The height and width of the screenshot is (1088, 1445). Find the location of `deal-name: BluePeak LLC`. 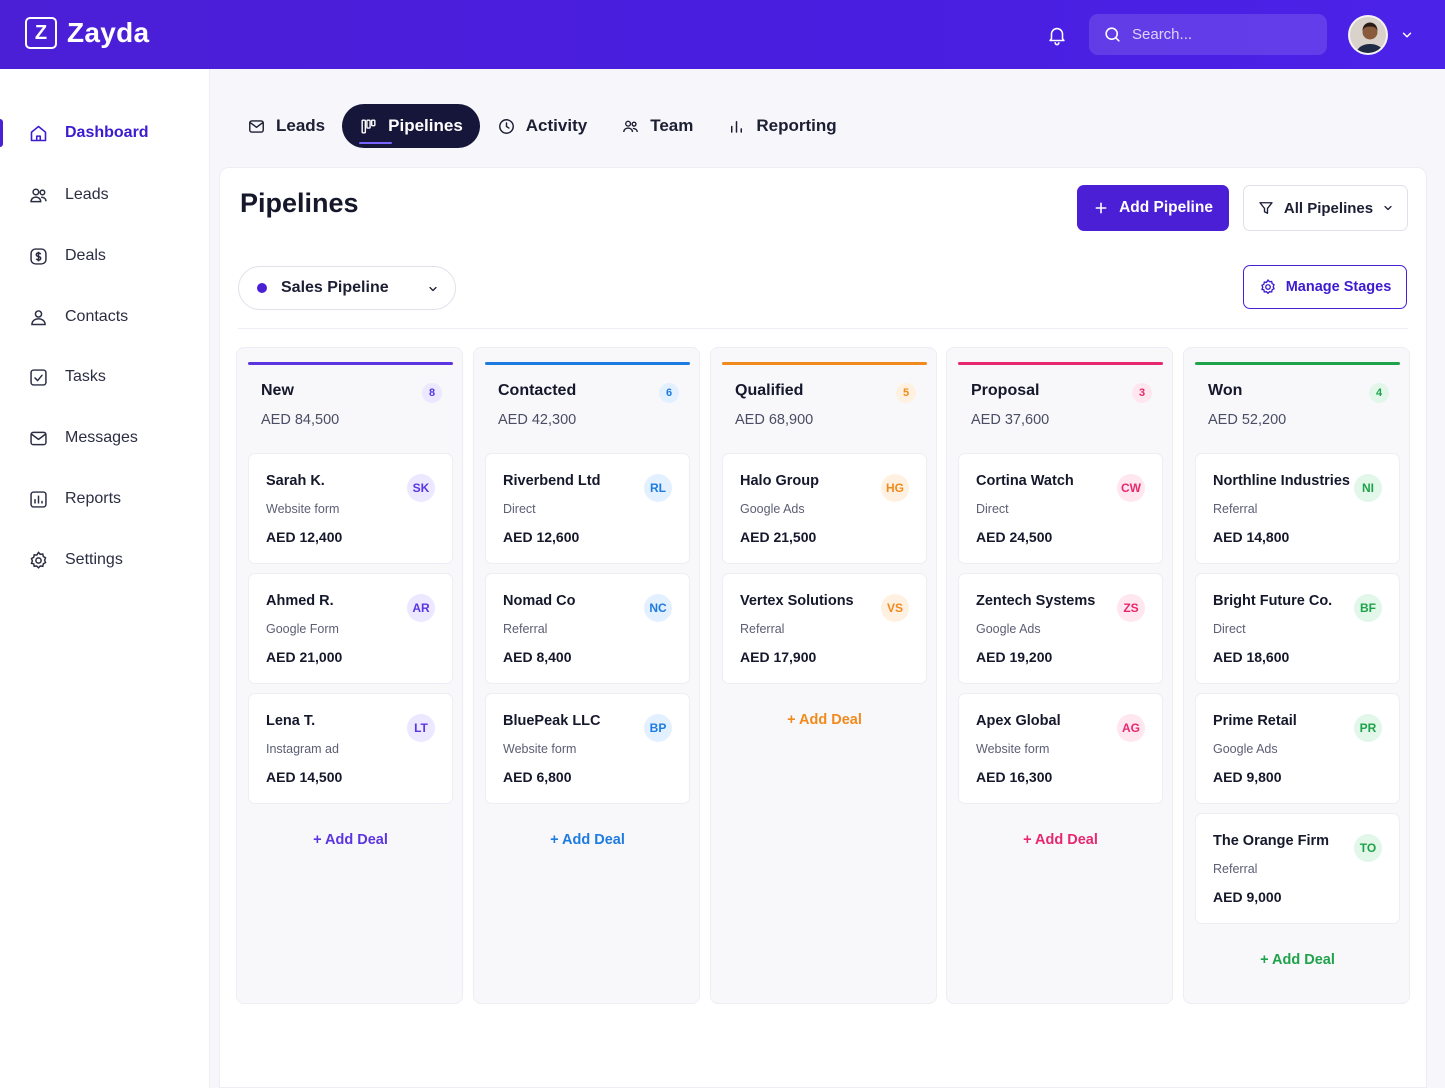

deal-name: BluePeak LLC is located at coordinates (552, 721).